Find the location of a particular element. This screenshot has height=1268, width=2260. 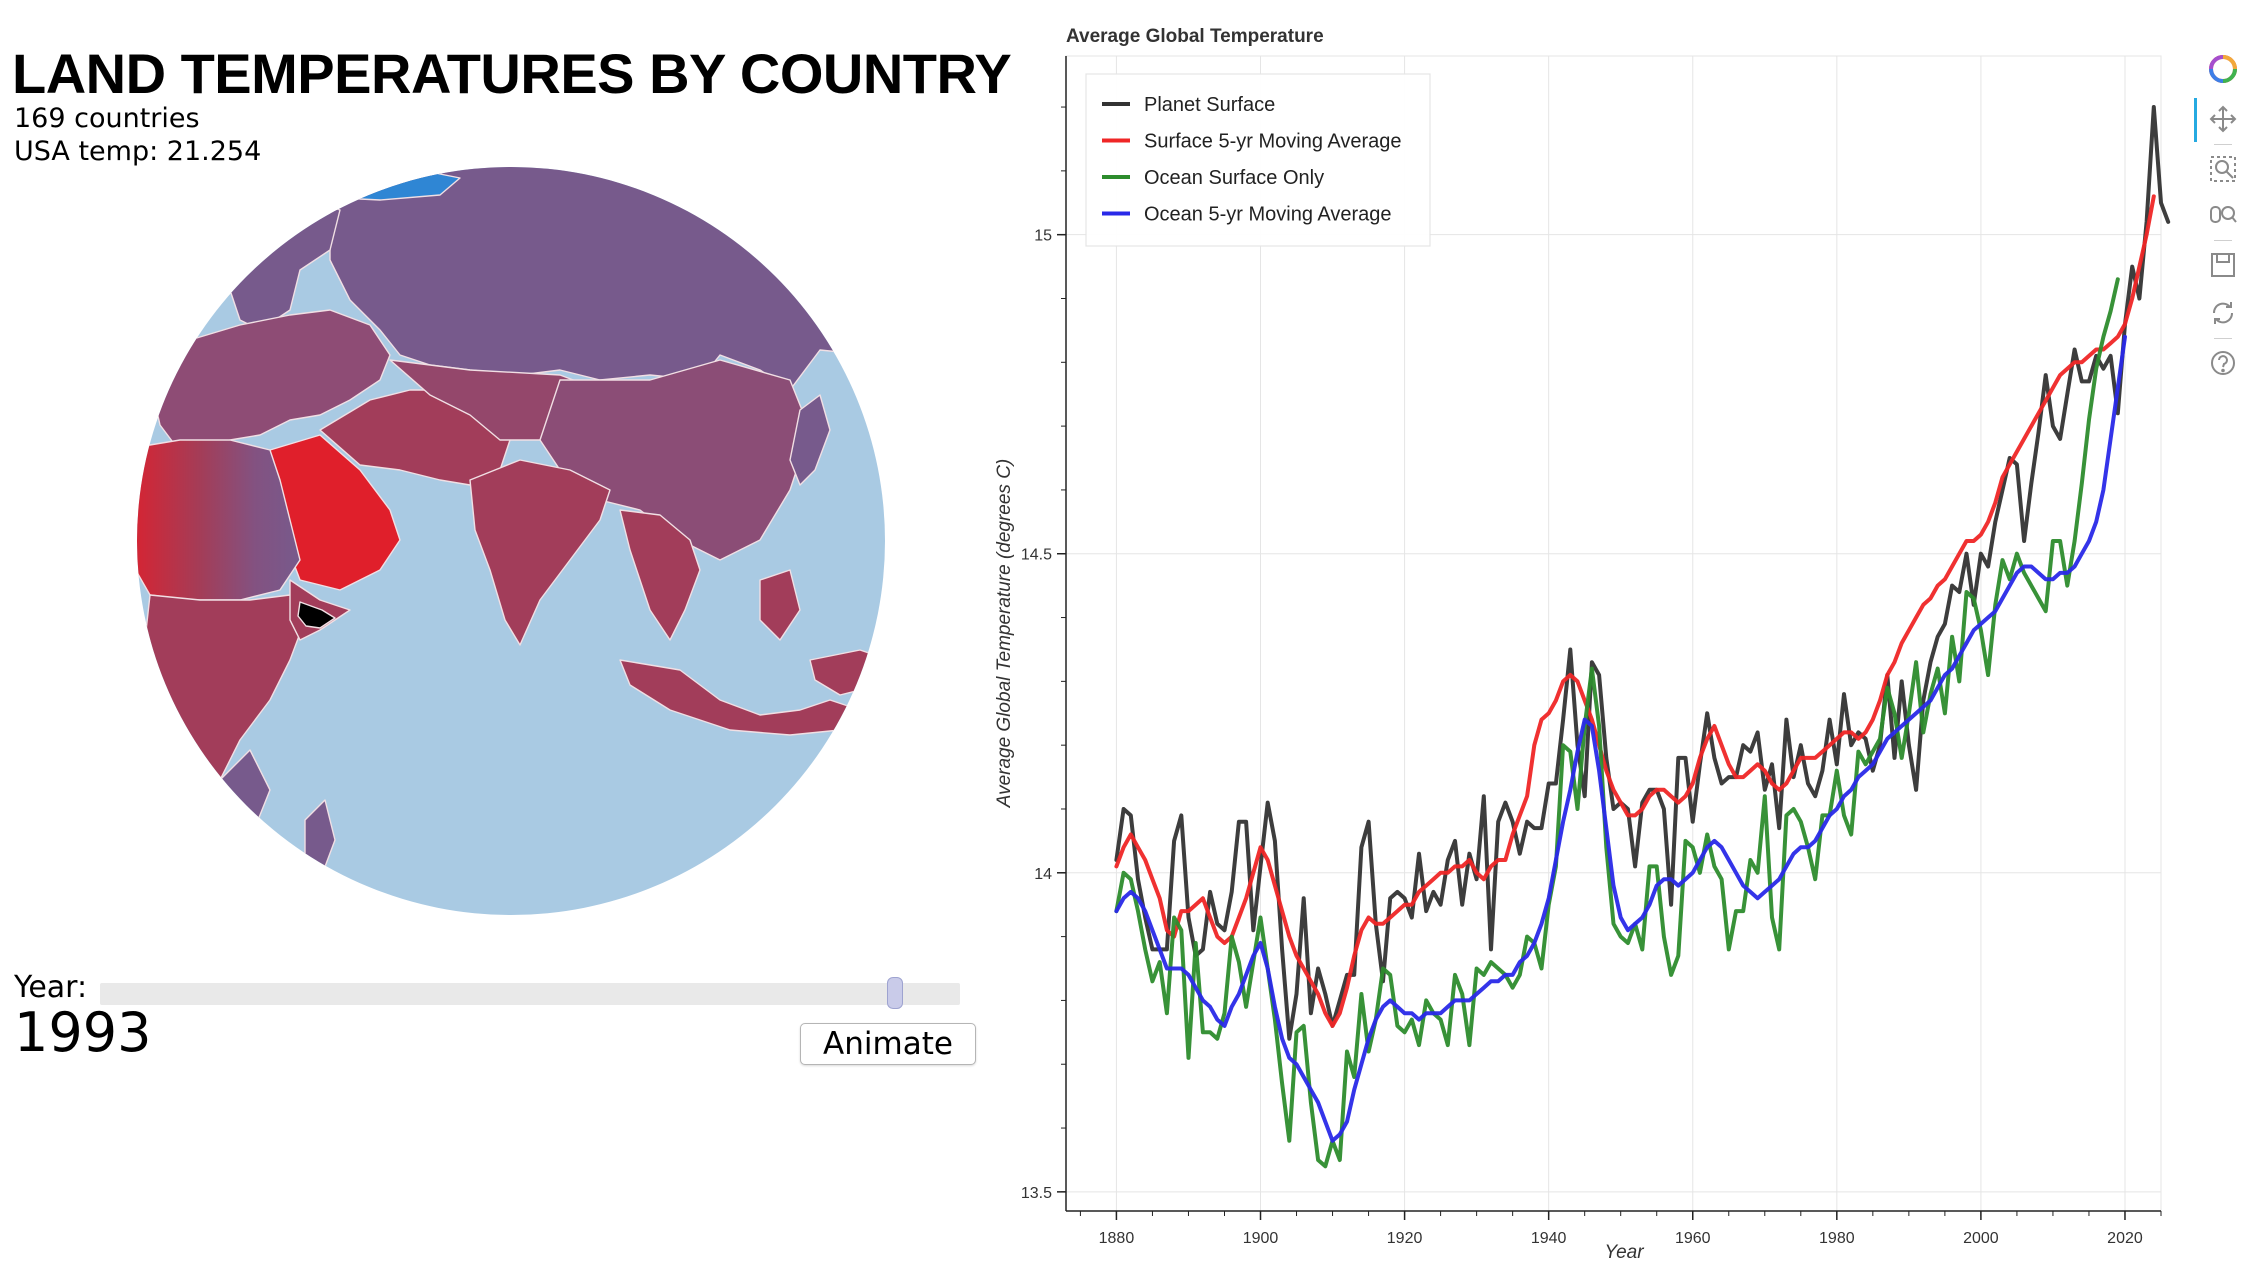

x-tick-label: 1920 is located at coordinates (1405, 1238).